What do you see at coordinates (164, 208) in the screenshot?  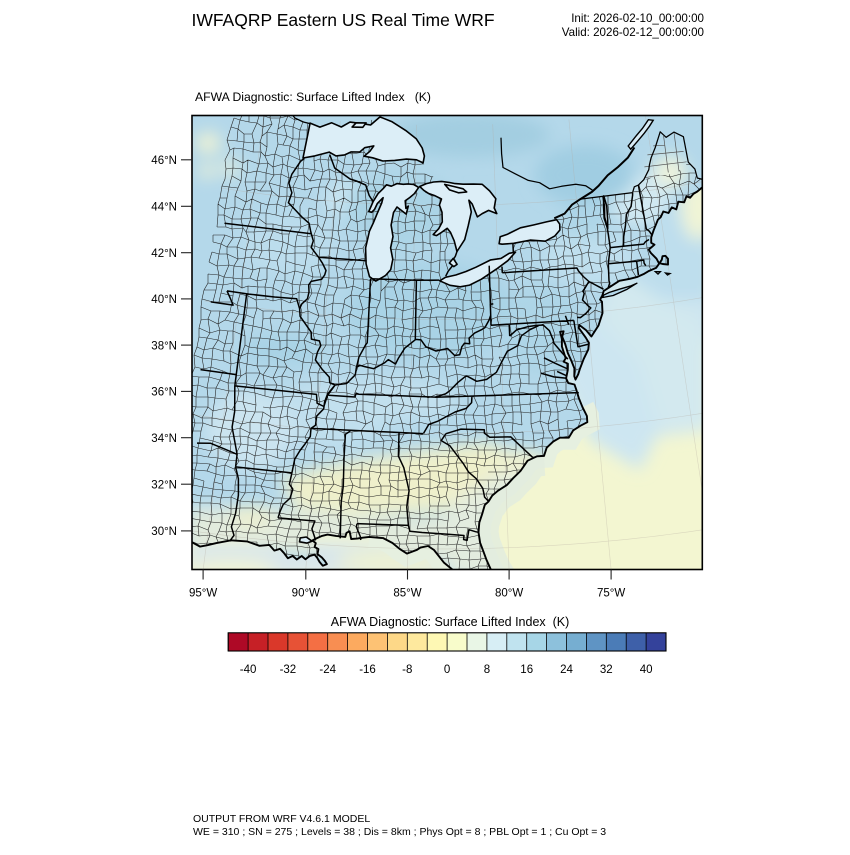 I see `svg-text: 44°N` at bounding box center [164, 208].